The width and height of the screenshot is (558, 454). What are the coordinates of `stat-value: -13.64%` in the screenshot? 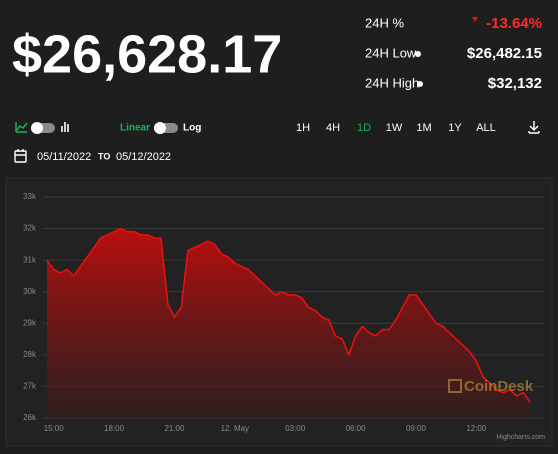 It's located at (514, 23).